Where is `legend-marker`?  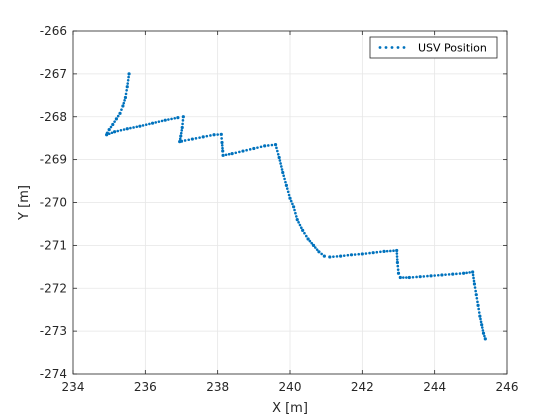
legend-marker is located at coordinates (392, 47).